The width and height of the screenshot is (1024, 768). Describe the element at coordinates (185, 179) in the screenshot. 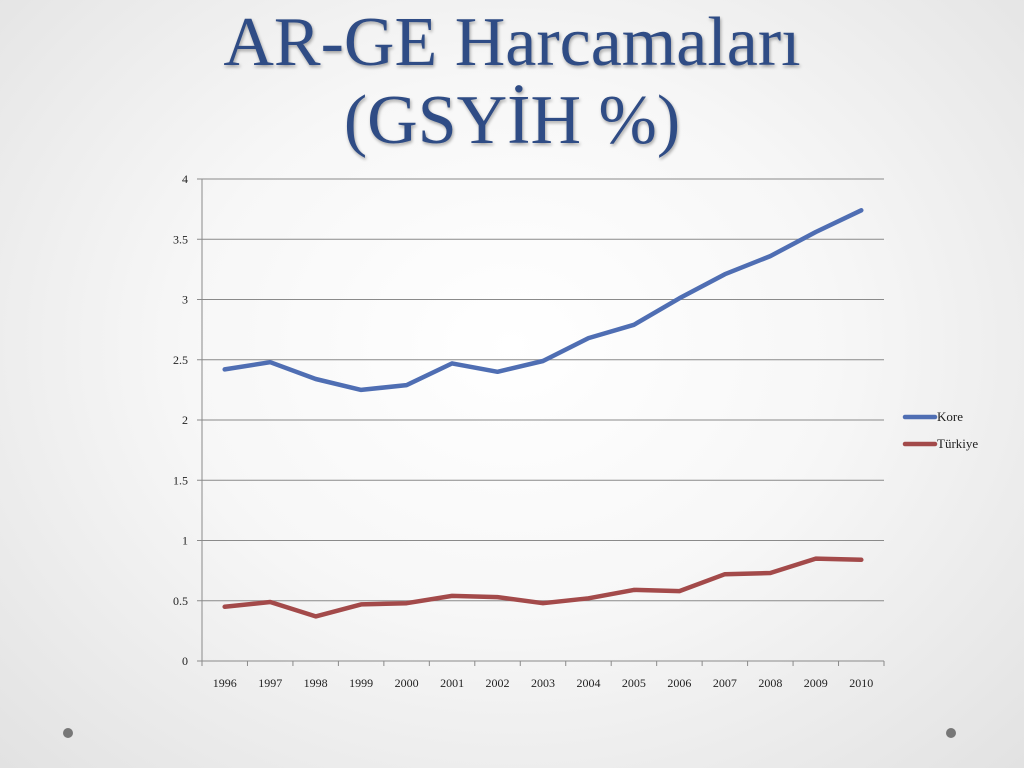

I see `y-tick-label: 4` at that location.